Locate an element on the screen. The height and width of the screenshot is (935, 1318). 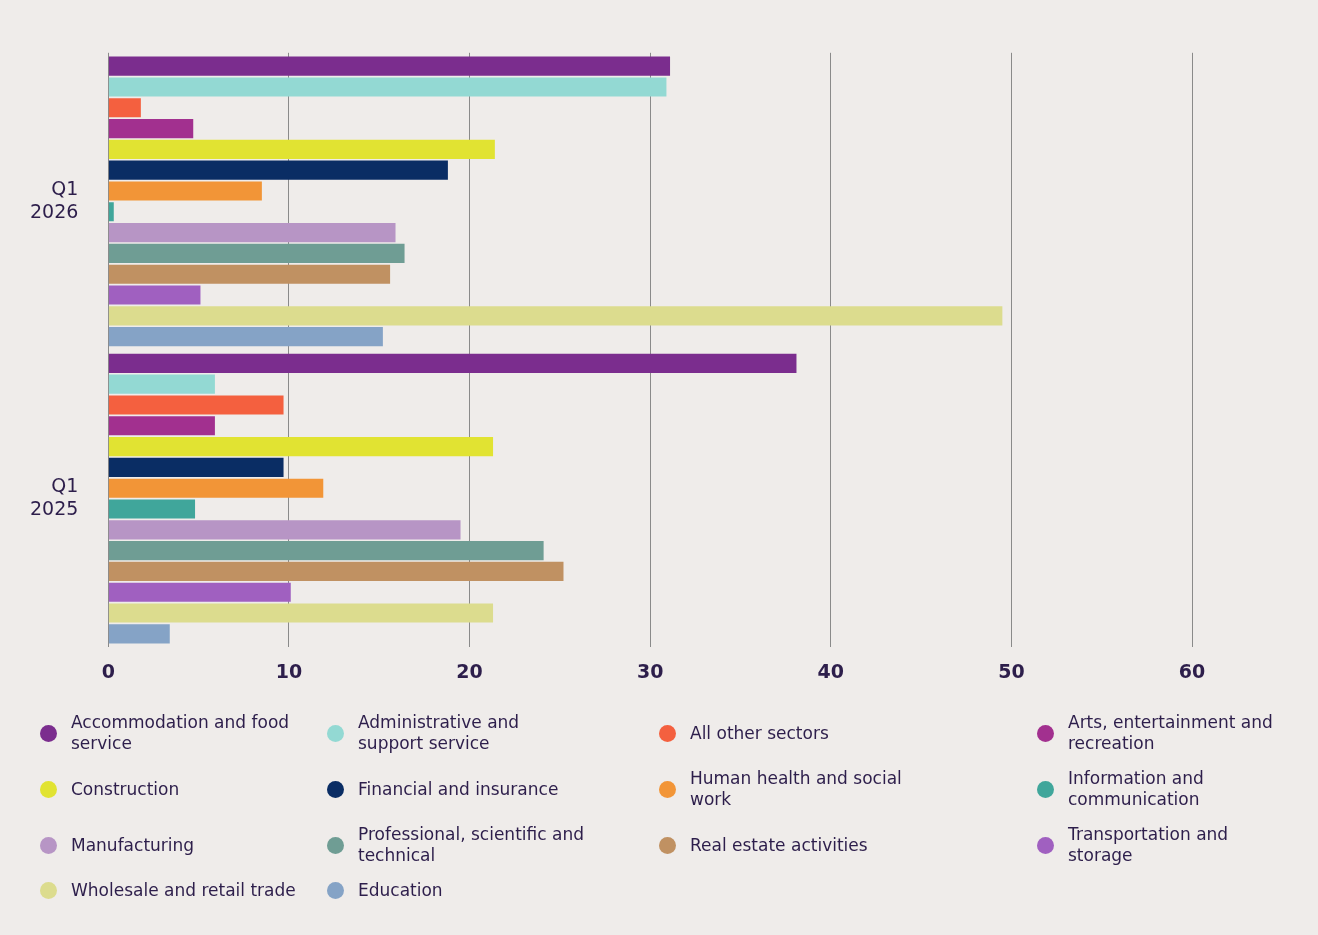
legend-label: Human health and social work is located at coordinates (796, 789).